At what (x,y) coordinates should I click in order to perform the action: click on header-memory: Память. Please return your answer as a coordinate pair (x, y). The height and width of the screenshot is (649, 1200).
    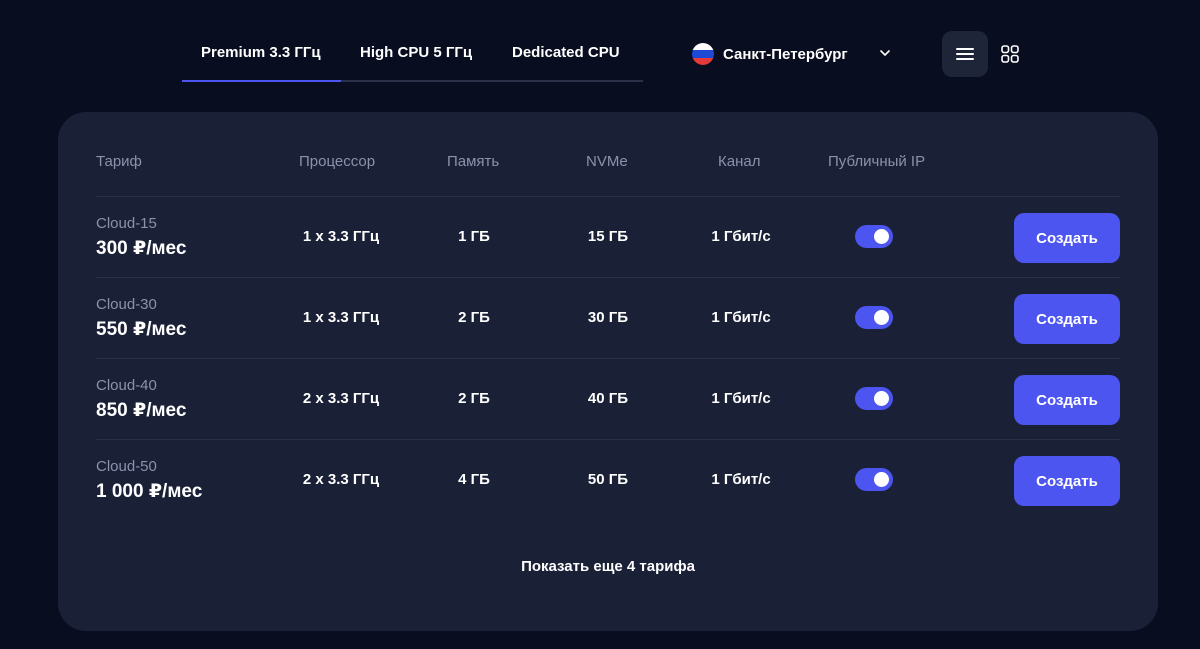
    Looking at the image, I should click on (473, 161).